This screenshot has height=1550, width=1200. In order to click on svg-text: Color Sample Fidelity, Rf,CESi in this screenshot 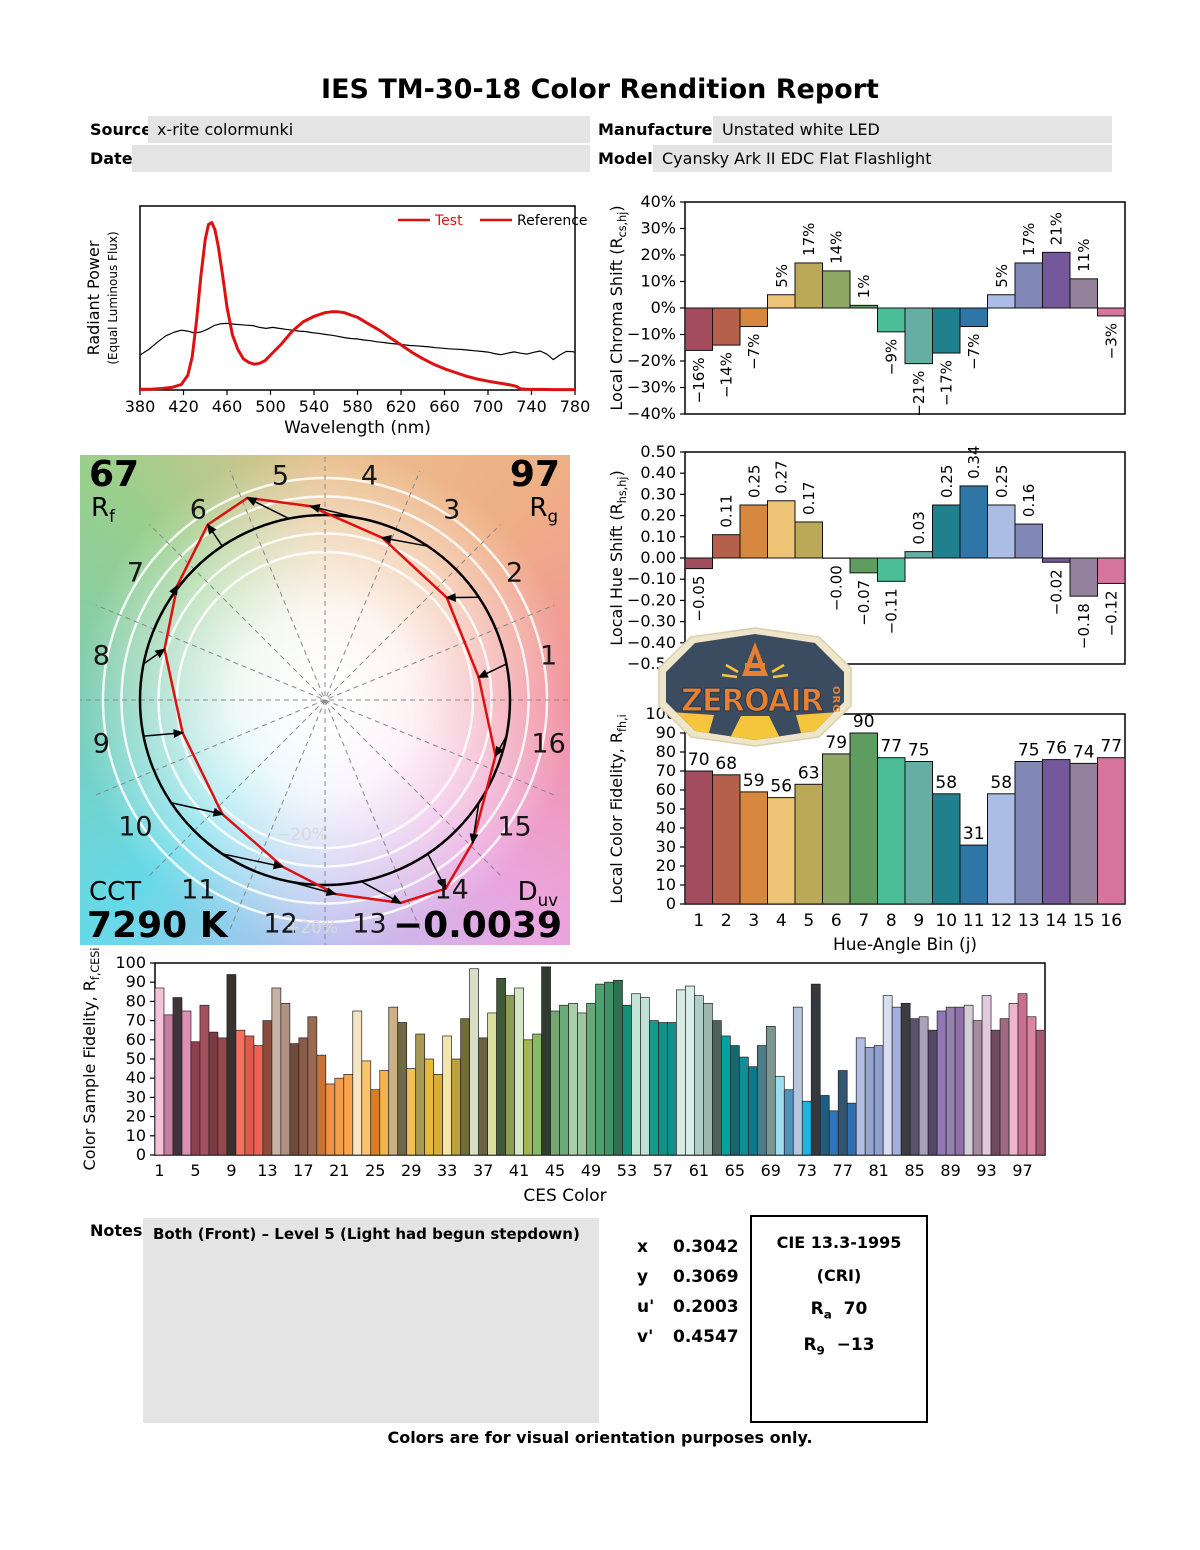, I will do `click(91, 1059)`.